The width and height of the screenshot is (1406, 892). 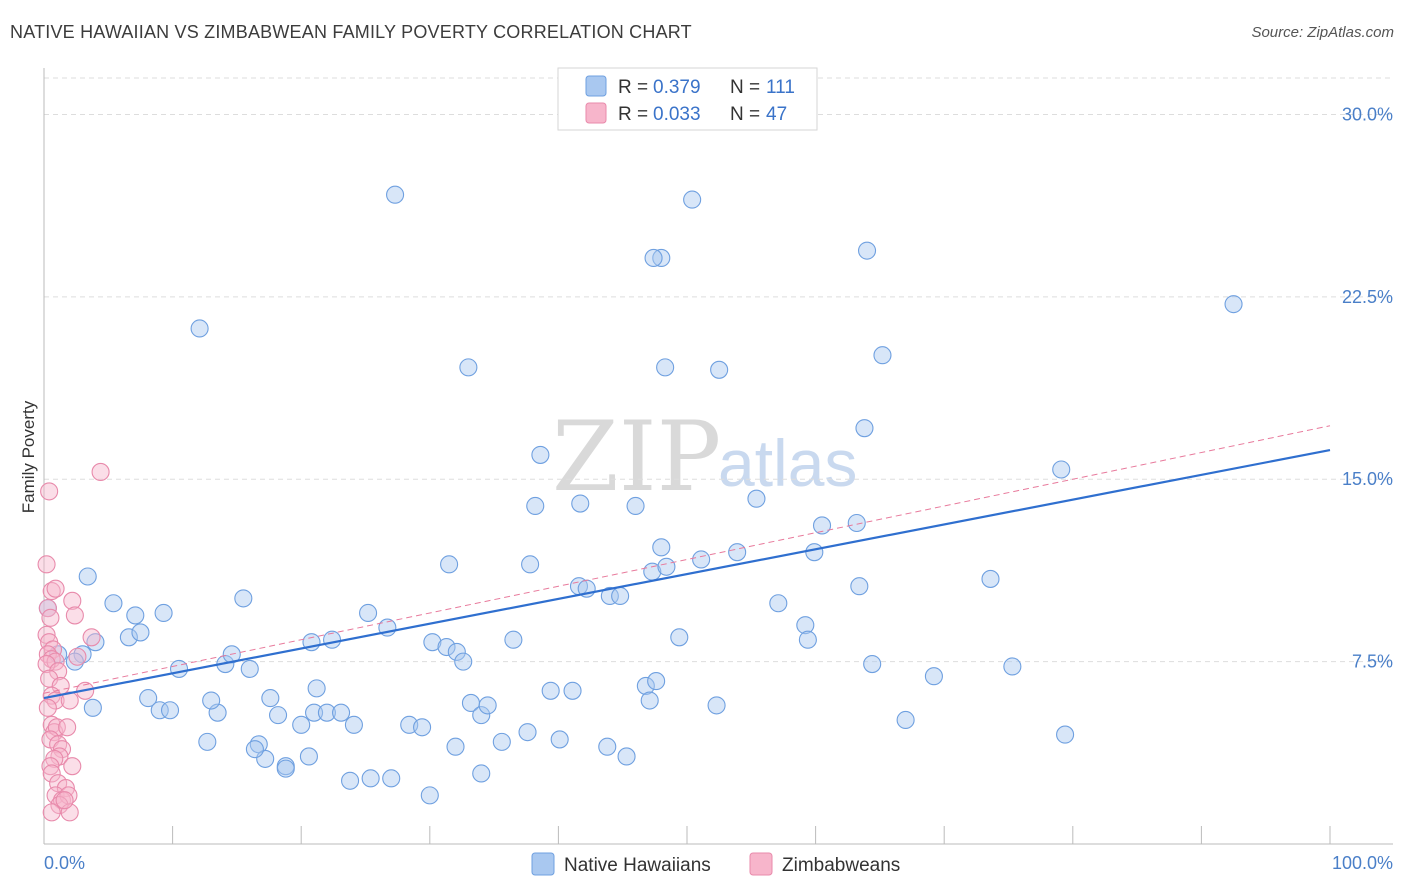 What do you see at coordinates (776, 114) in the screenshot?
I see `legend-n-value-zimbabweans: 47` at bounding box center [776, 114].